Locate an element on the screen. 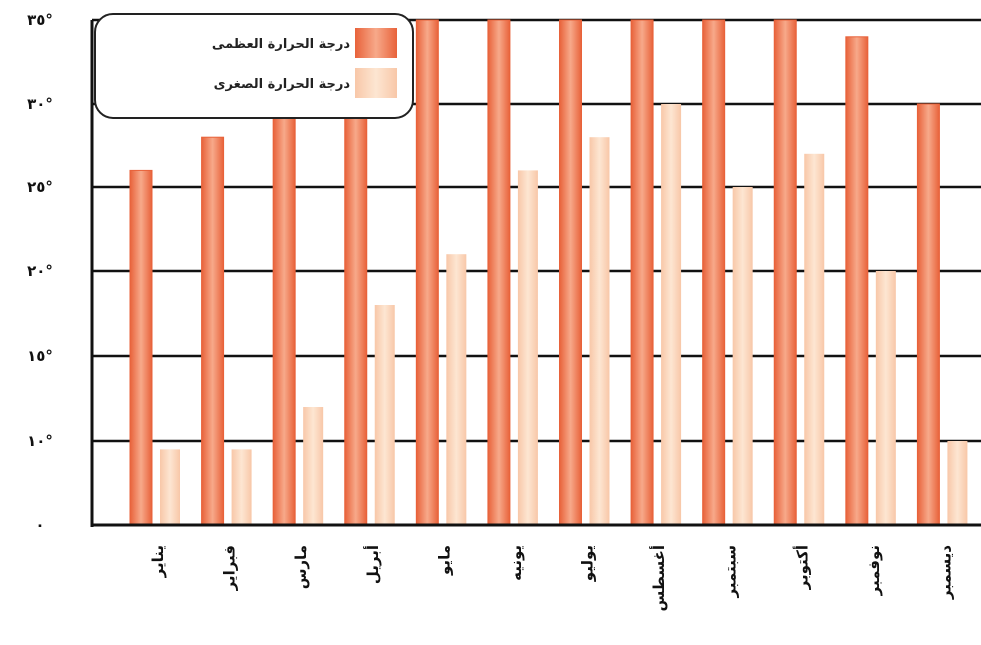  x-tick-label: نوفمبر is located at coordinates (874, 570).